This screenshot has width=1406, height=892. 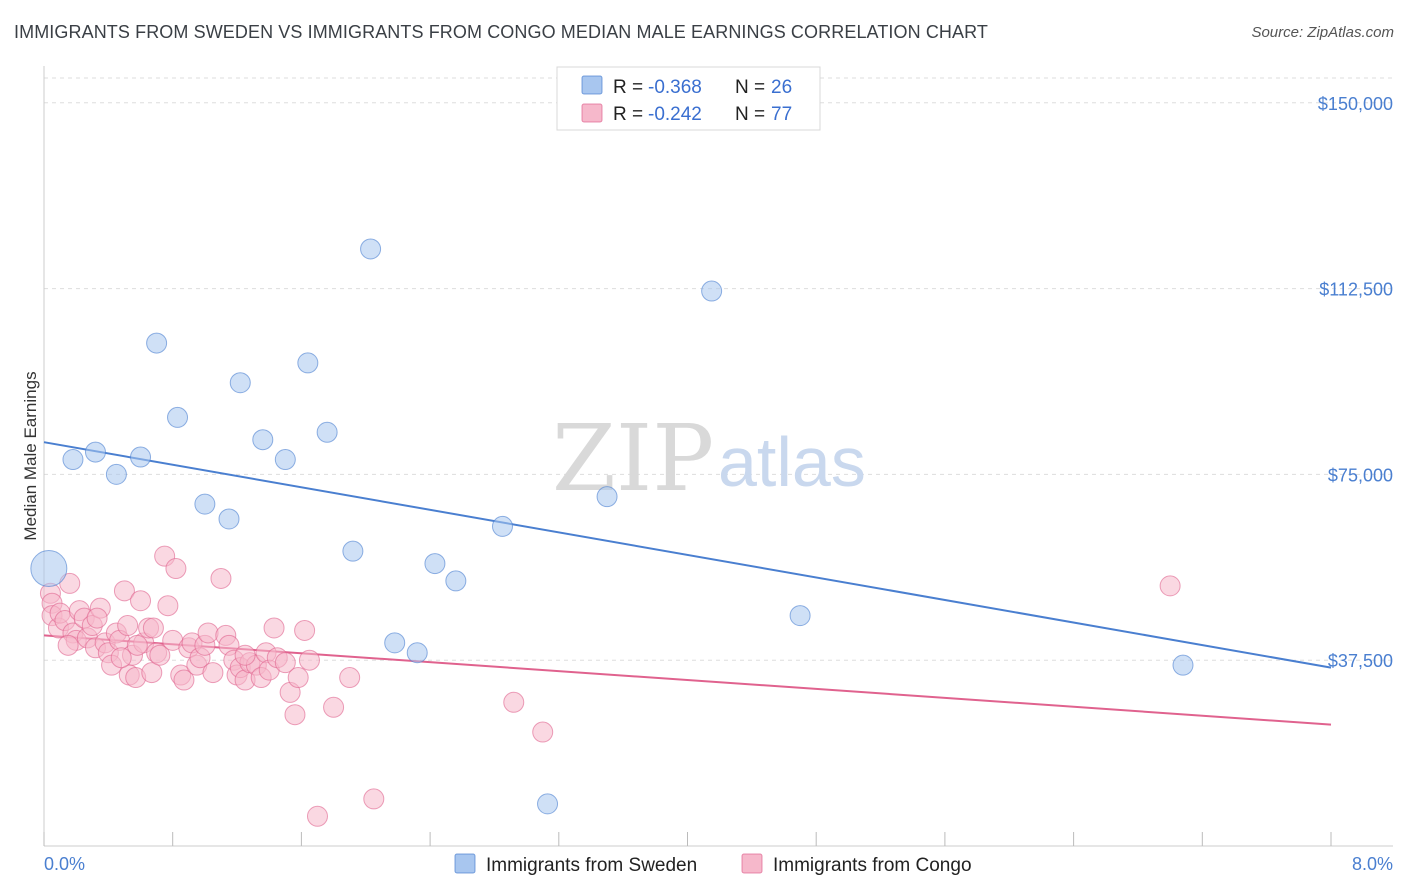 What do you see at coordinates (1355, 104) in the screenshot?
I see `y-tick-label: $150,000` at bounding box center [1355, 104].